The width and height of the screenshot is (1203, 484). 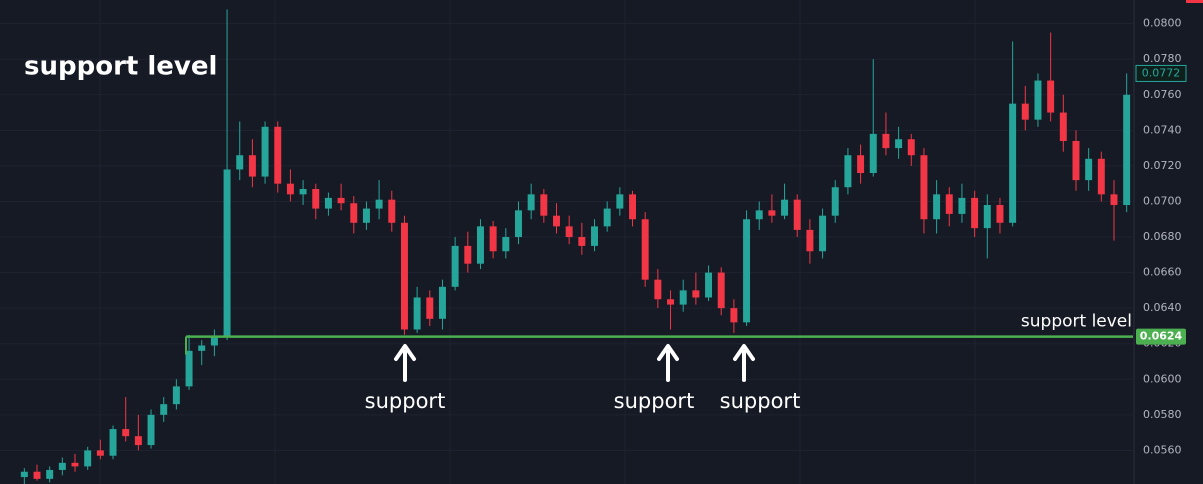 What do you see at coordinates (1162, 94) in the screenshot?
I see `y-tick-label: 0.0760` at bounding box center [1162, 94].